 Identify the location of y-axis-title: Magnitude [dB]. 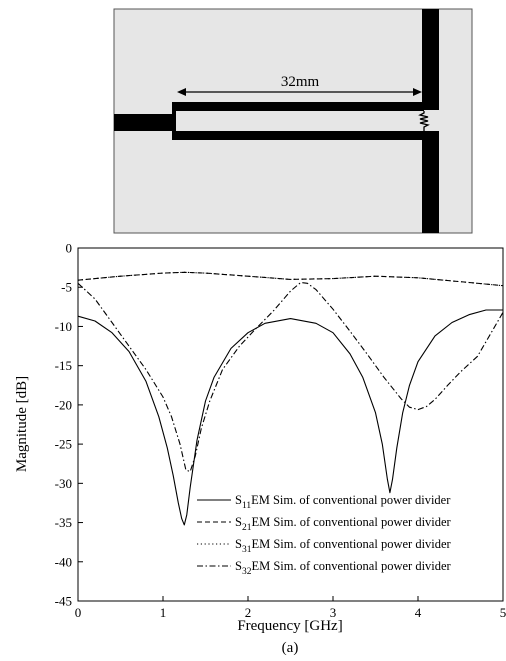
(22, 424).